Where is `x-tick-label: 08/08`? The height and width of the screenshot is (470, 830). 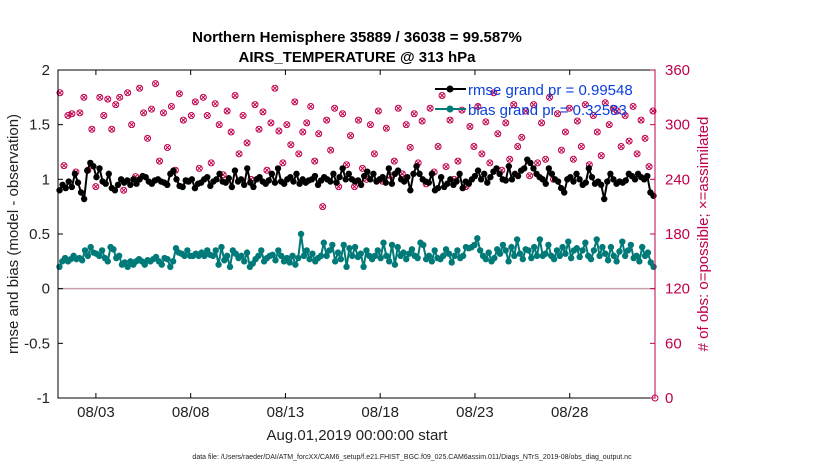 x-tick-label: 08/08 is located at coordinates (191, 412).